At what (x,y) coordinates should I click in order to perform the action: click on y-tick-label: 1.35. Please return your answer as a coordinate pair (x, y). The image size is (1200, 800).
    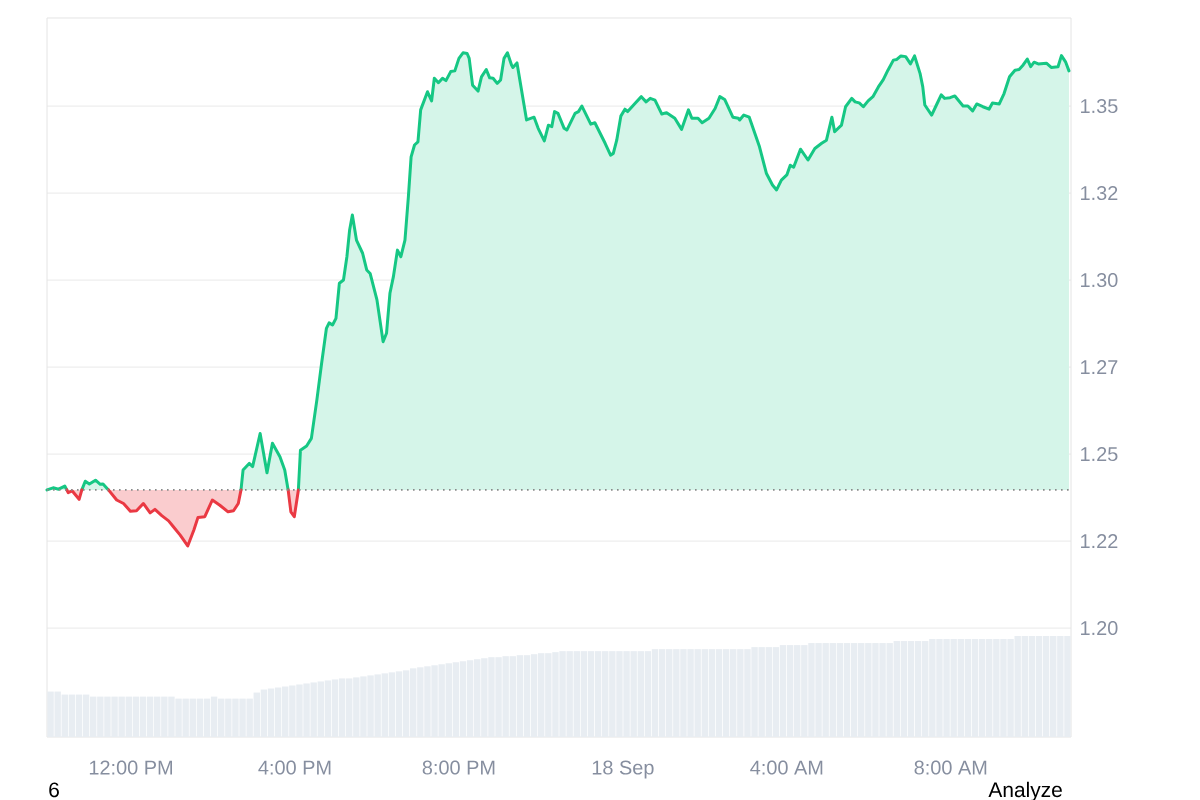
    Looking at the image, I should click on (1099, 106).